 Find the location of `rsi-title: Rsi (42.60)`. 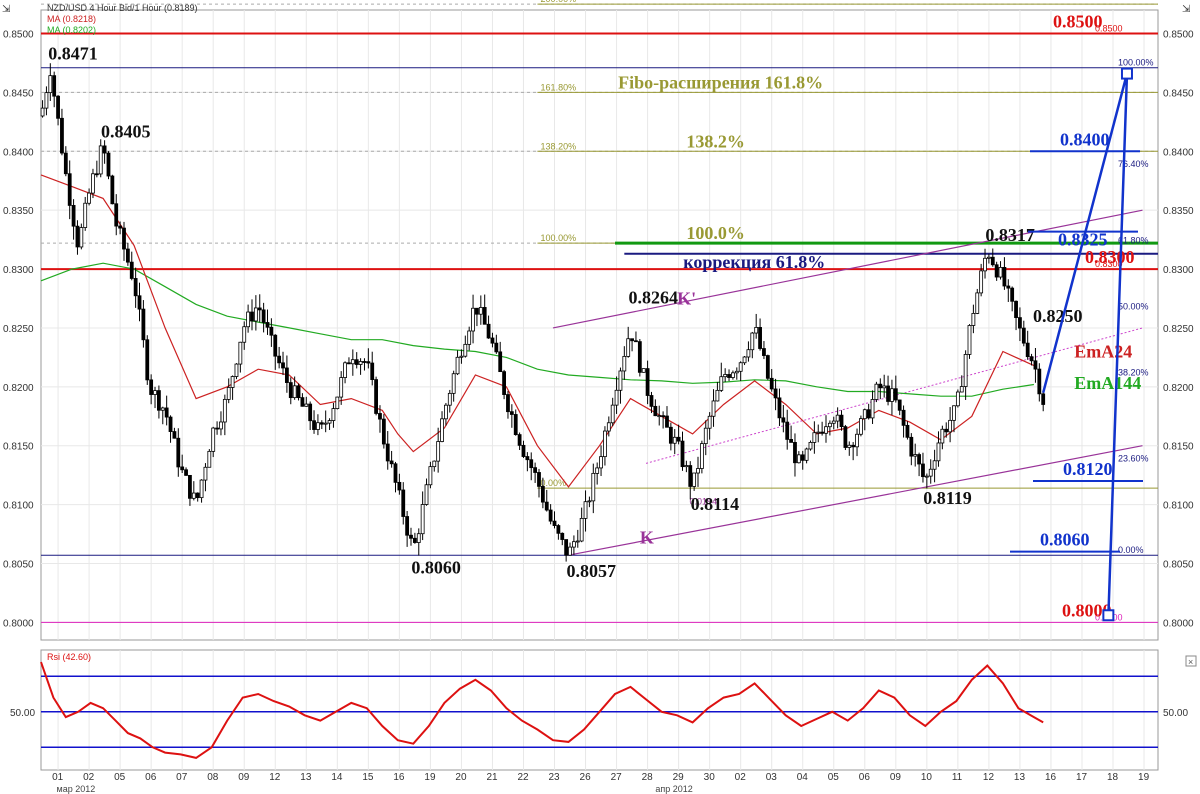

rsi-title: Rsi (42.60) is located at coordinates (69, 657).